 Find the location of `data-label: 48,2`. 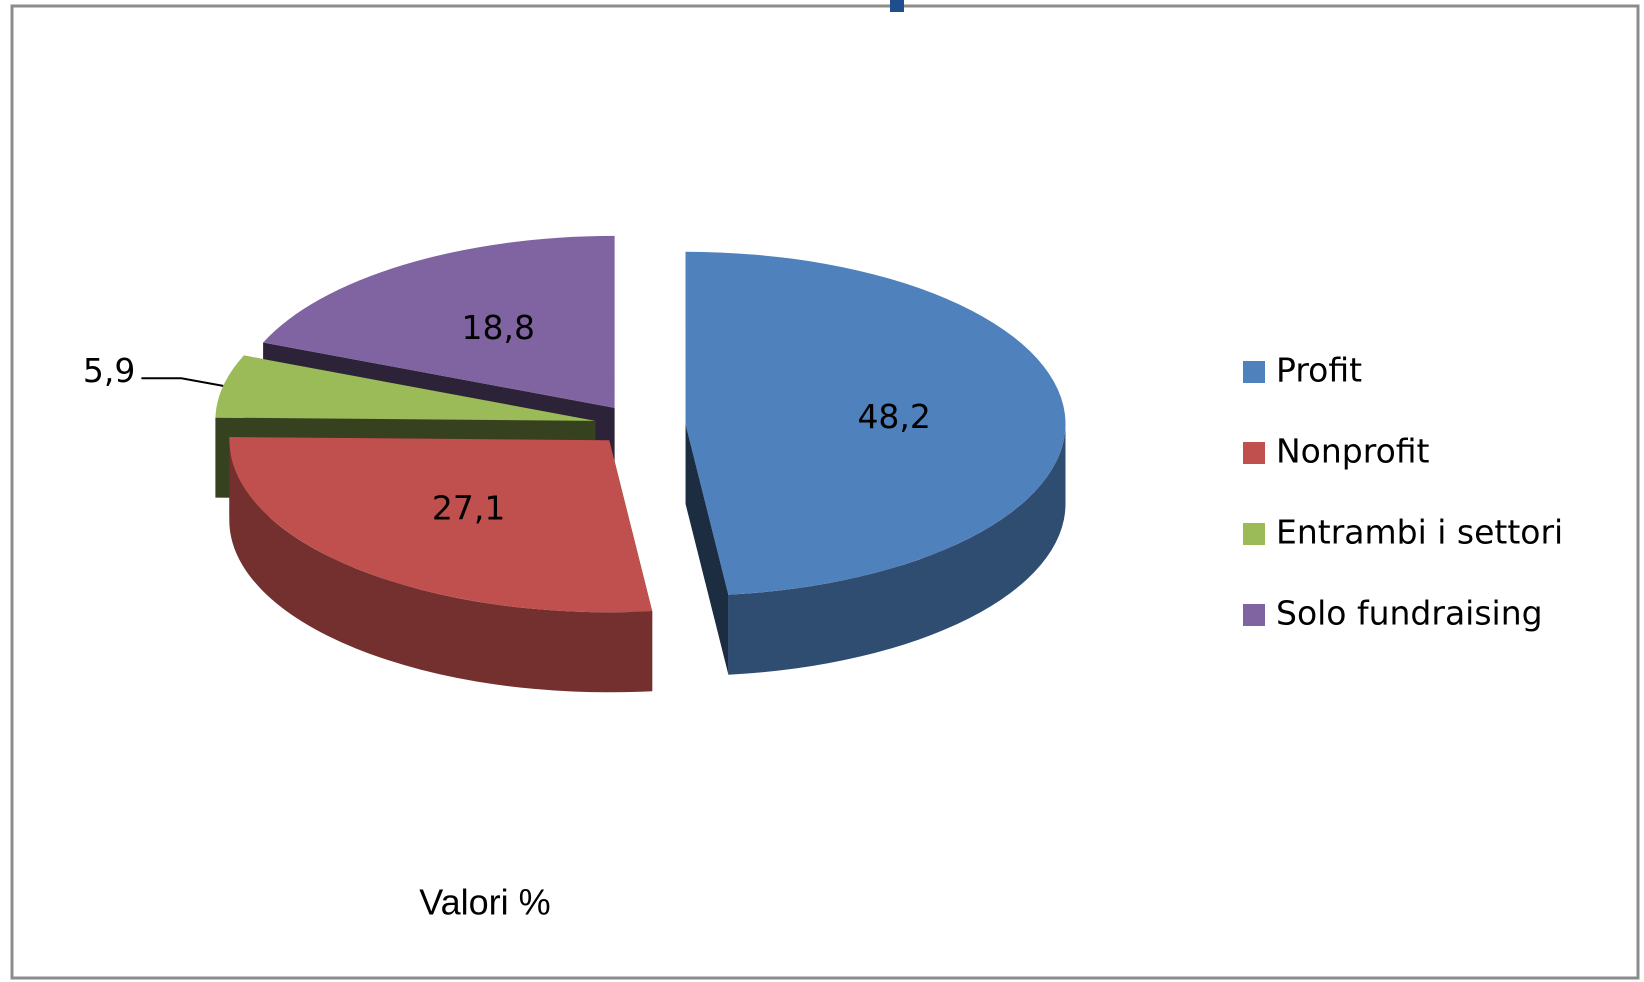

data-label: 48,2 is located at coordinates (893, 416).